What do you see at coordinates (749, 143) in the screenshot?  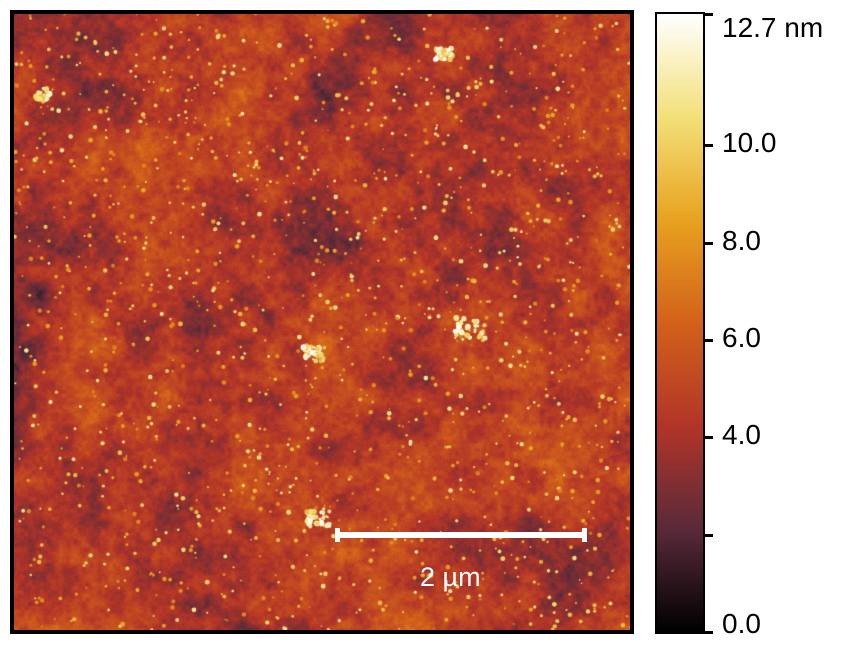 I see `colorbar-tick-label: 10.0` at bounding box center [749, 143].